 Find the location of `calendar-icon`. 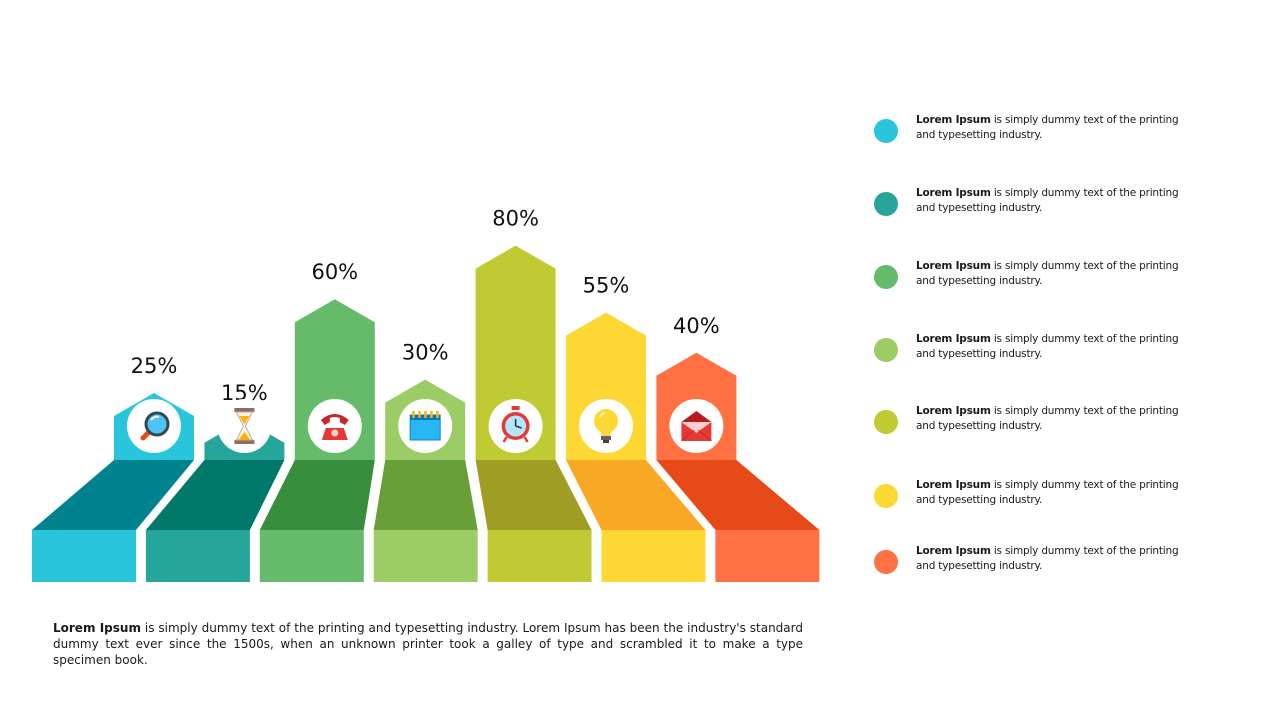

calendar-icon is located at coordinates (425, 426).